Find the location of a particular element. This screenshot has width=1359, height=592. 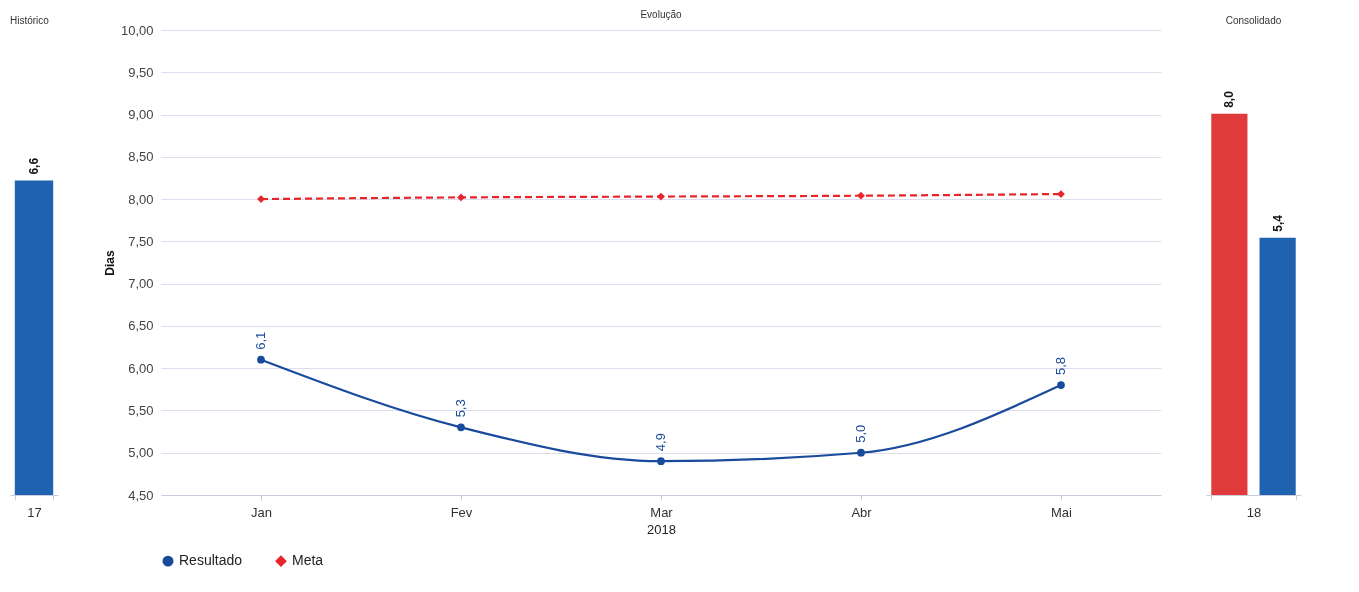

y-tick-label: 7,50 is located at coordinates (141, 241).